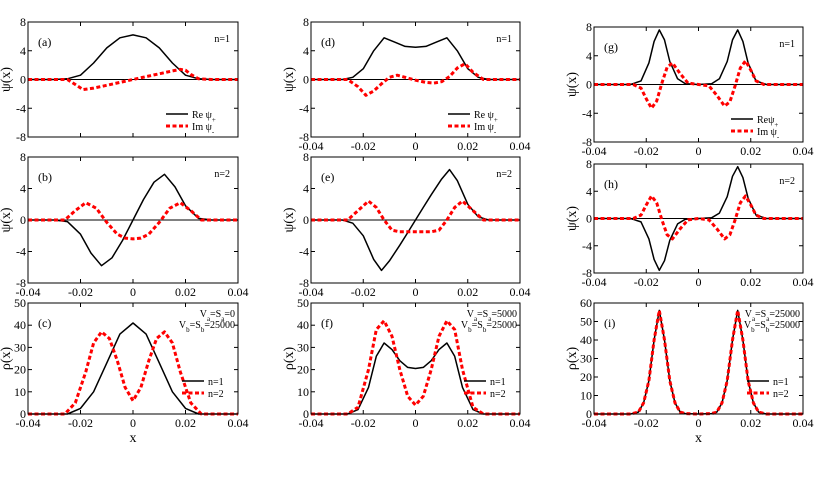  I want to click on panel-label: (b), so click(45, 177).